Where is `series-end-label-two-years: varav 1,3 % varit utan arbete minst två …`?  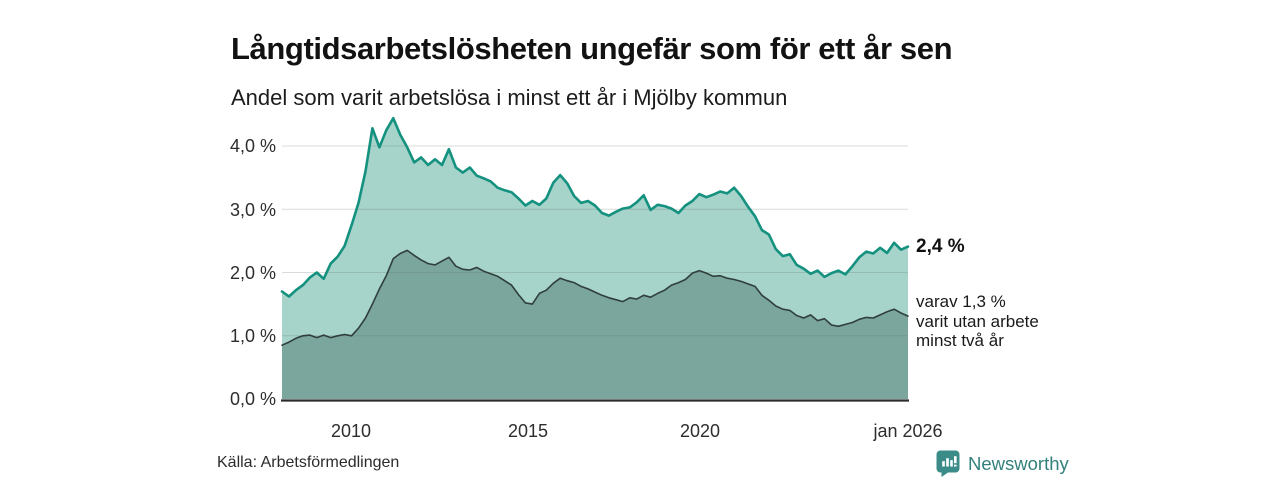
series-end-label-two-years: varav 1,3 % varit utan arbete minst två … is located at coordinates (977, 321).